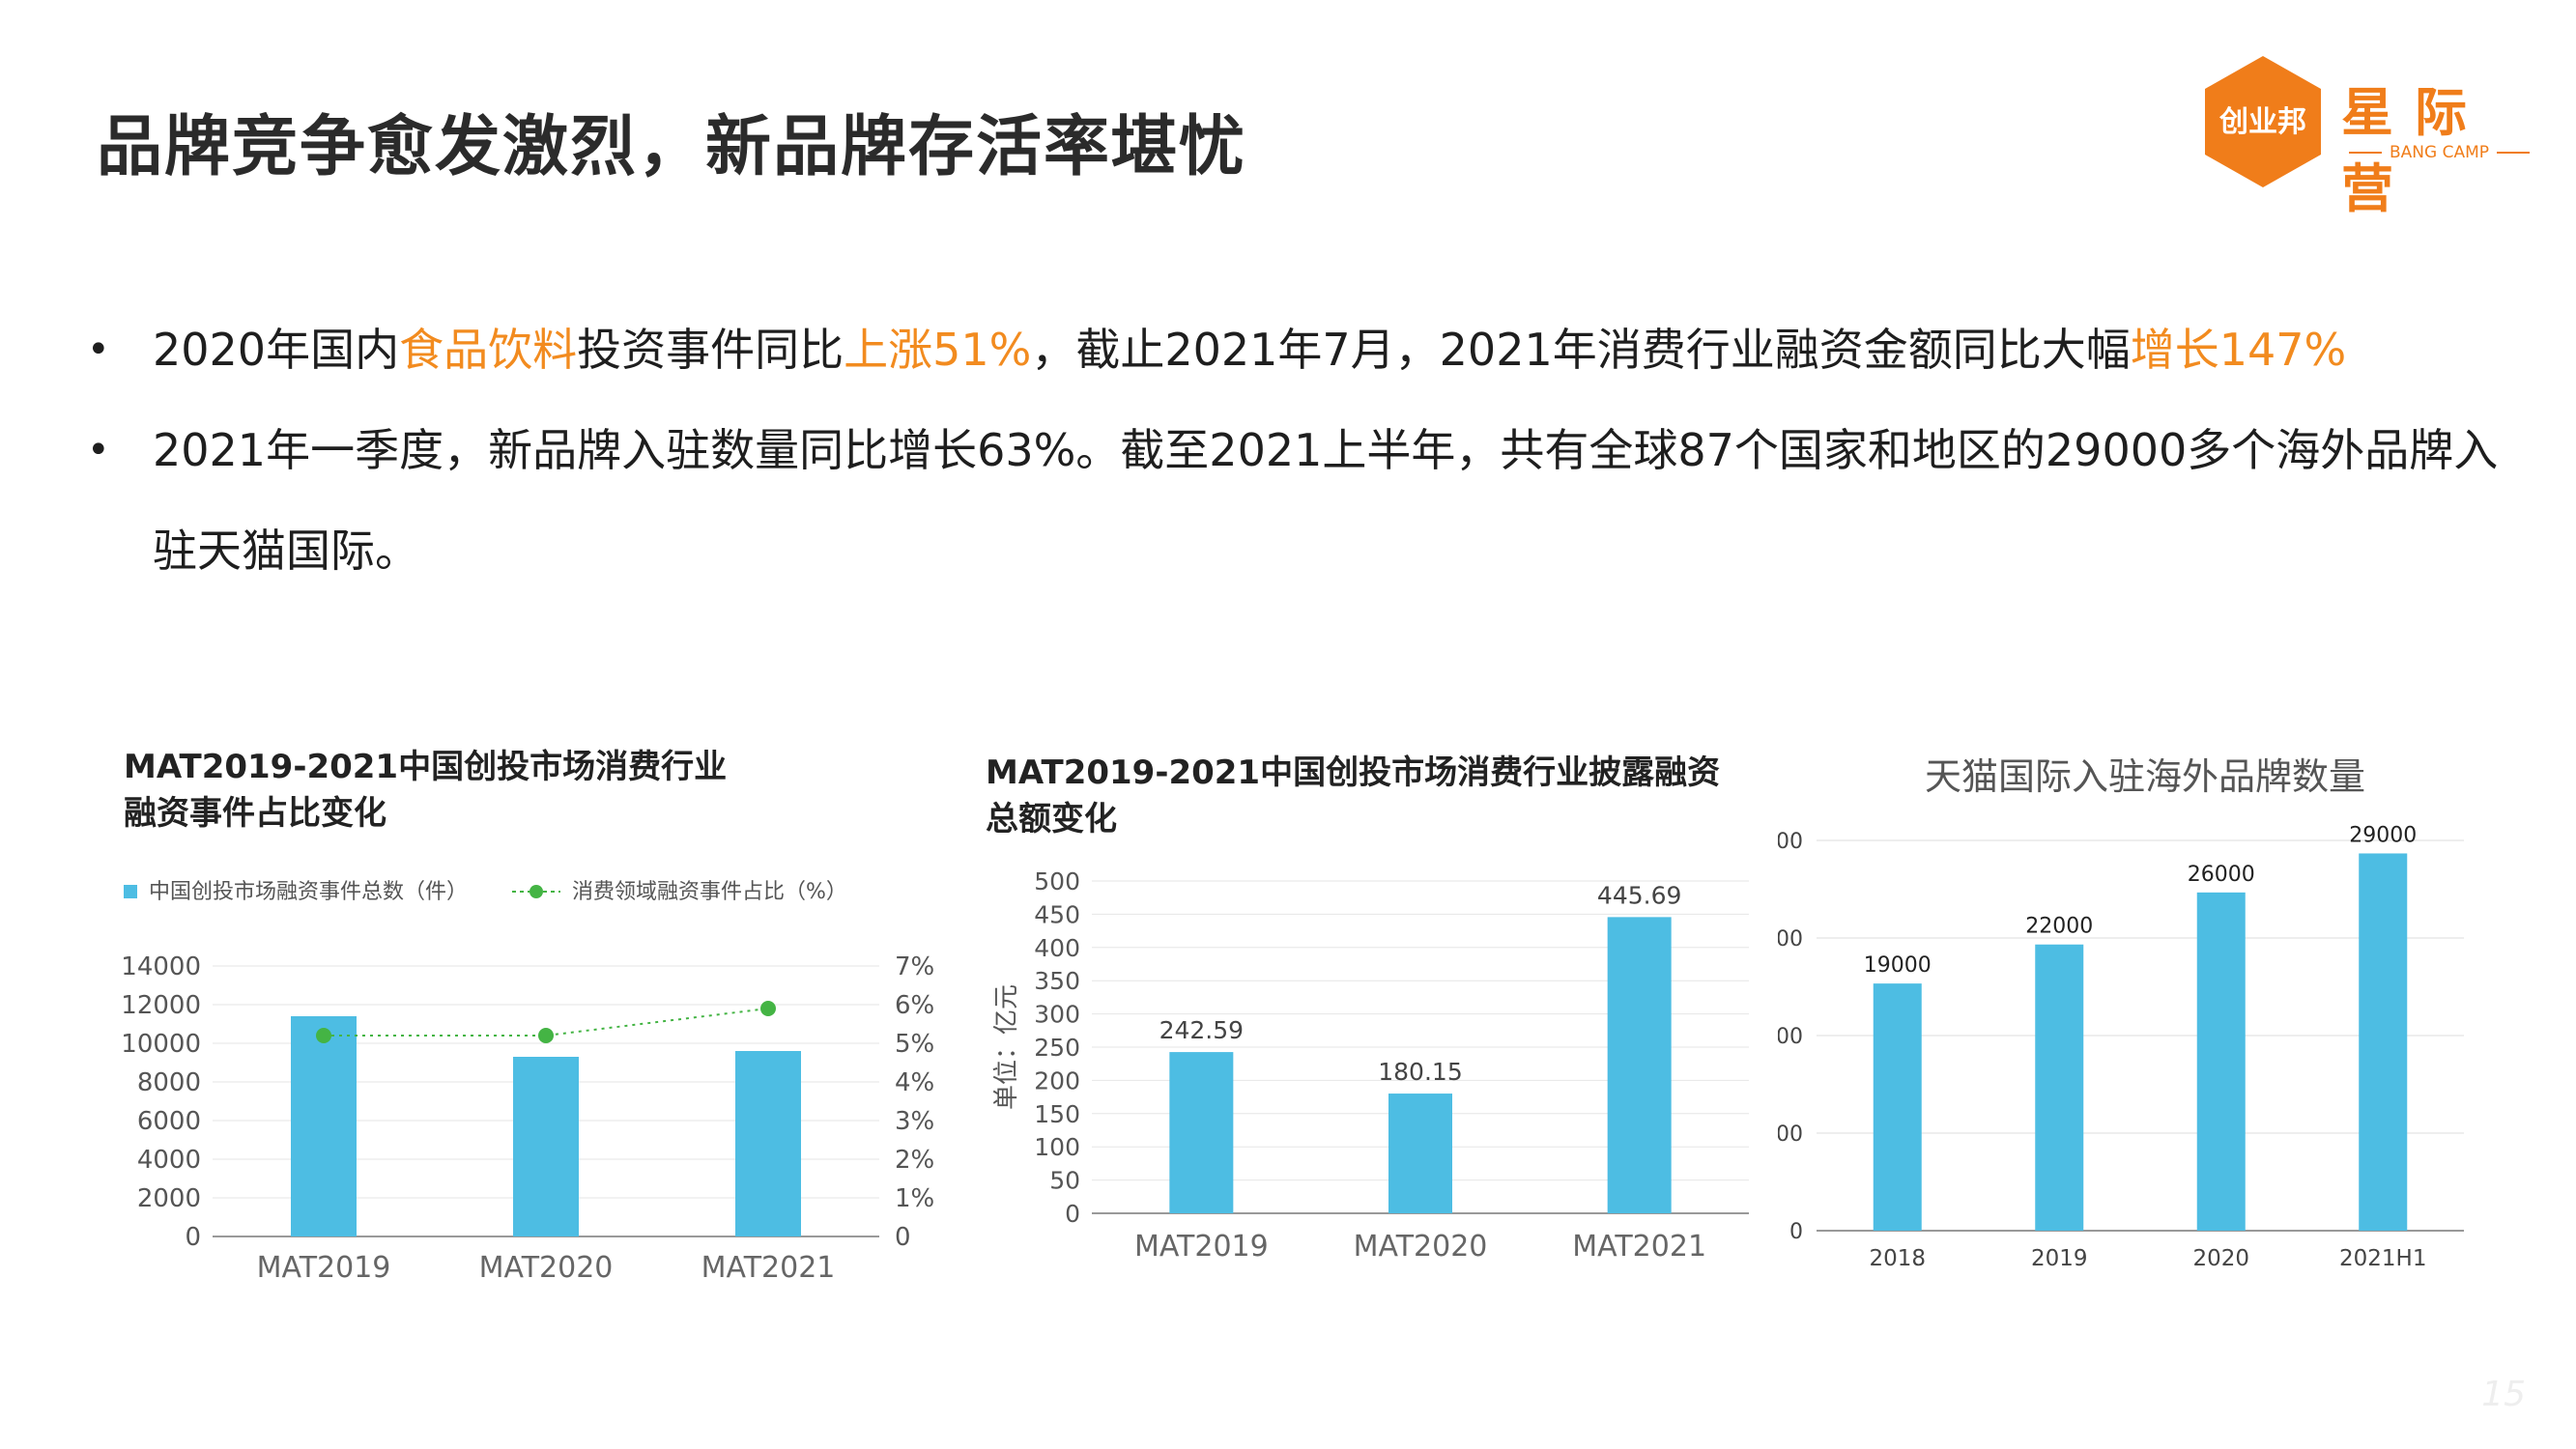 The height and width of the screenshot is (1449, 2576). I want to click on y-tick-label: 400, so click(1057, 948).